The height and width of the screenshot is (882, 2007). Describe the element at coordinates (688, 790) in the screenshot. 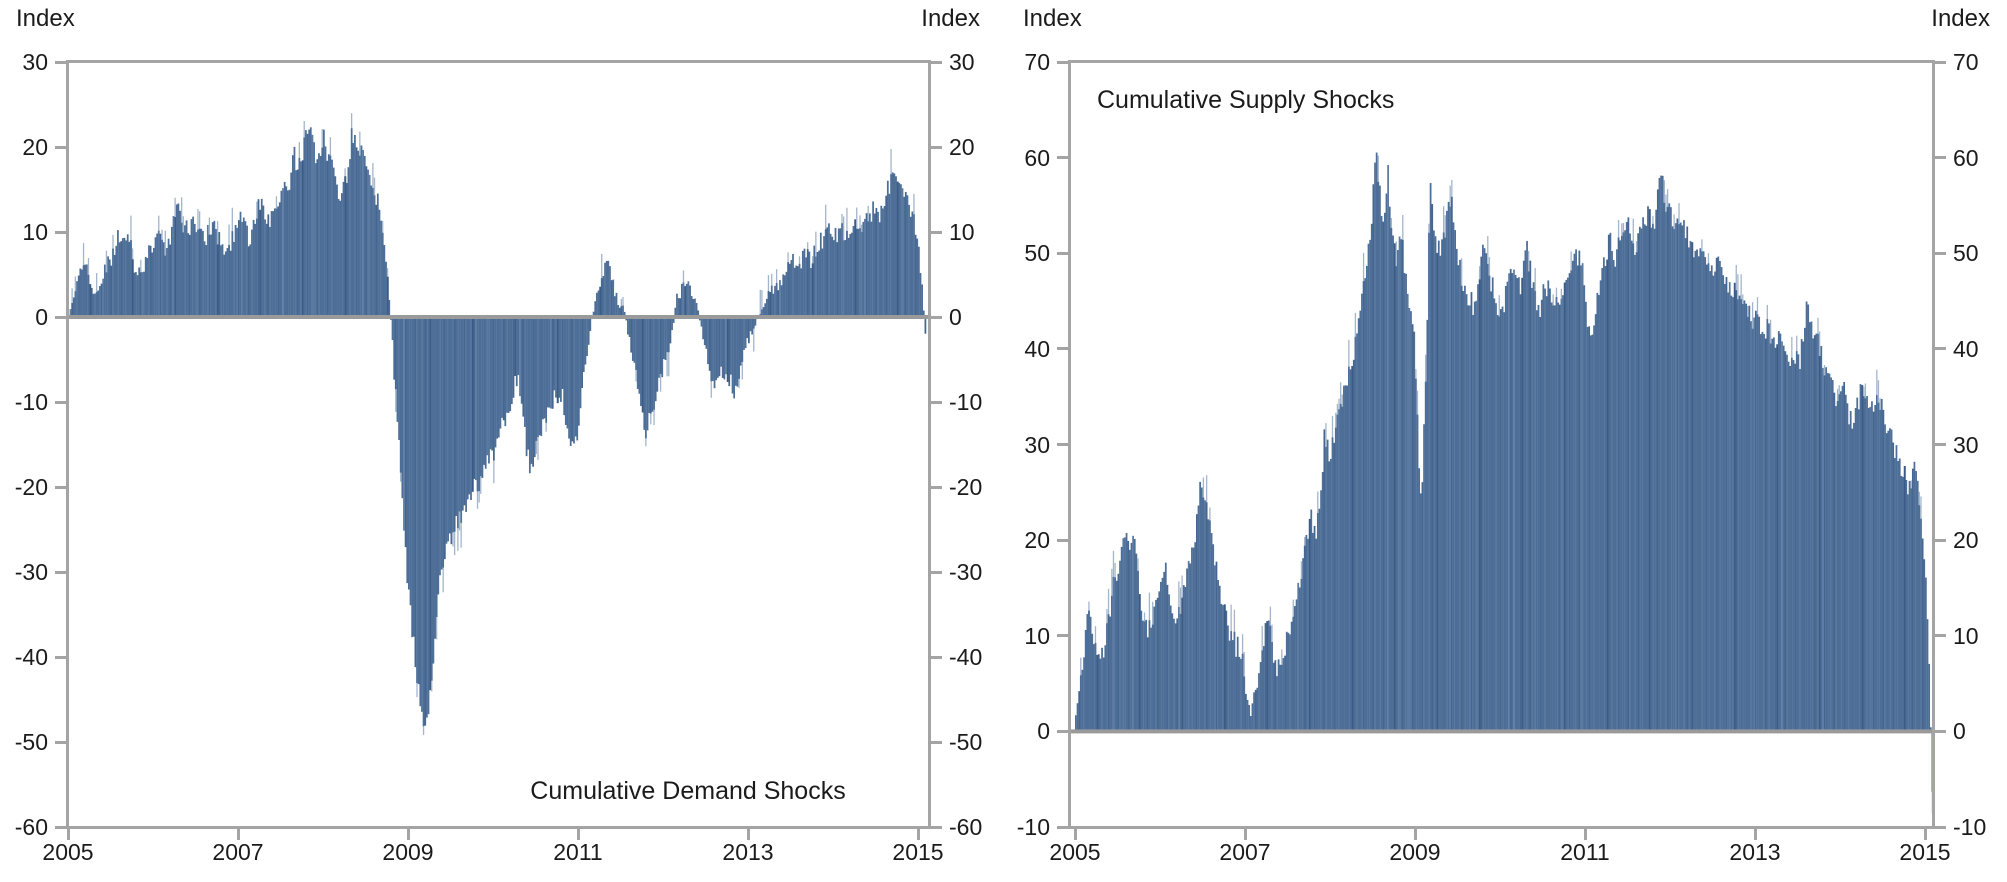

I see `demand-chart-title: Cumulative Demand Shocks` at that location.